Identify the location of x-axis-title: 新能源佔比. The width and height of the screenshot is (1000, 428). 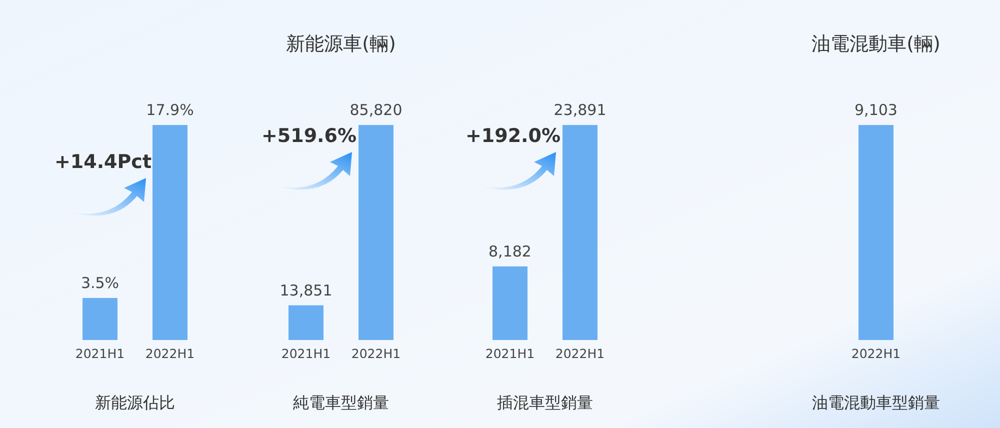
(135, 402).